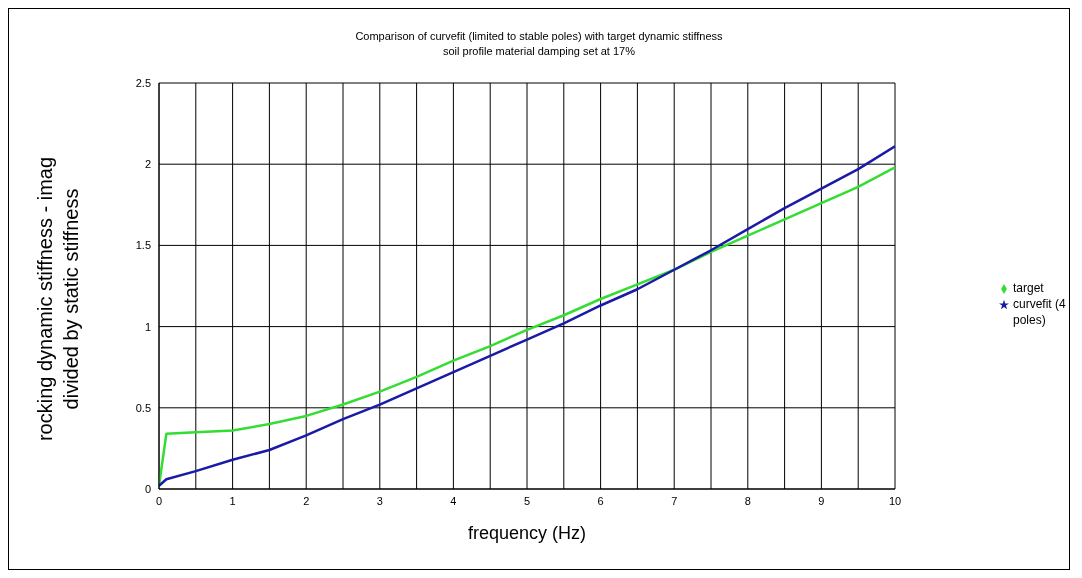 This screenshot has height=578, width=1082. I want to click on y-tick-label: 0.5, so click(143, 407).